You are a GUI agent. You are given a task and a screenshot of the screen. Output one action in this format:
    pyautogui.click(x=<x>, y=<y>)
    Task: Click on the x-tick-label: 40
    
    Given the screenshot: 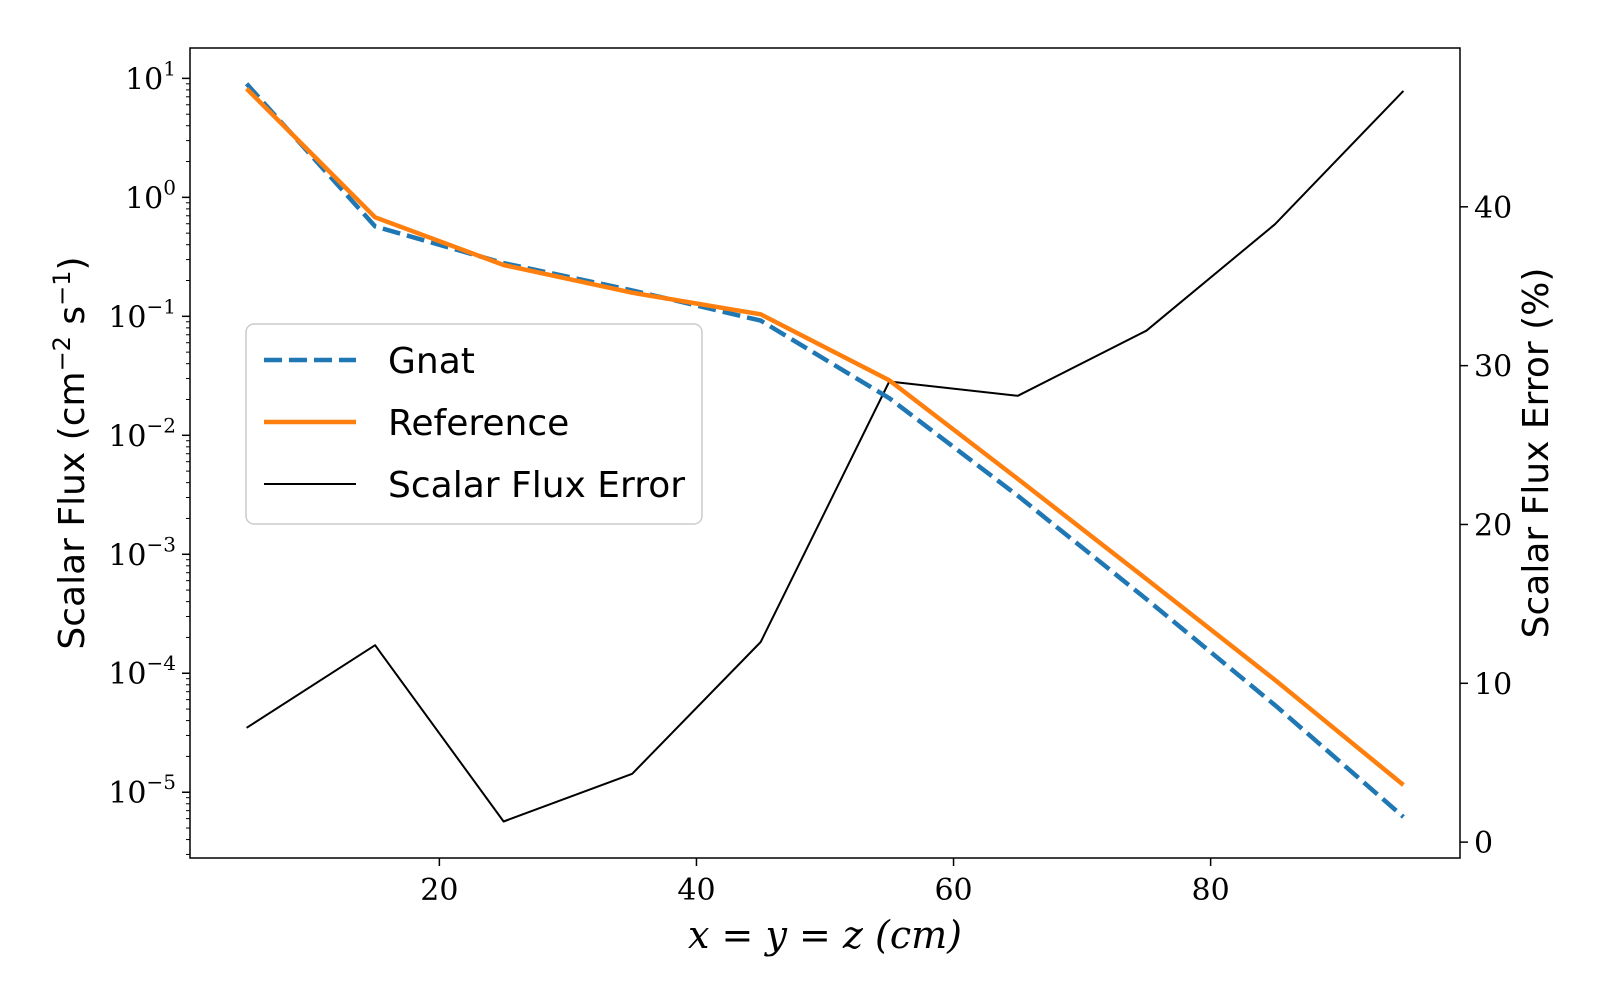 What is the action you would take?
    pyautogui.click(x=696, y=890)
    